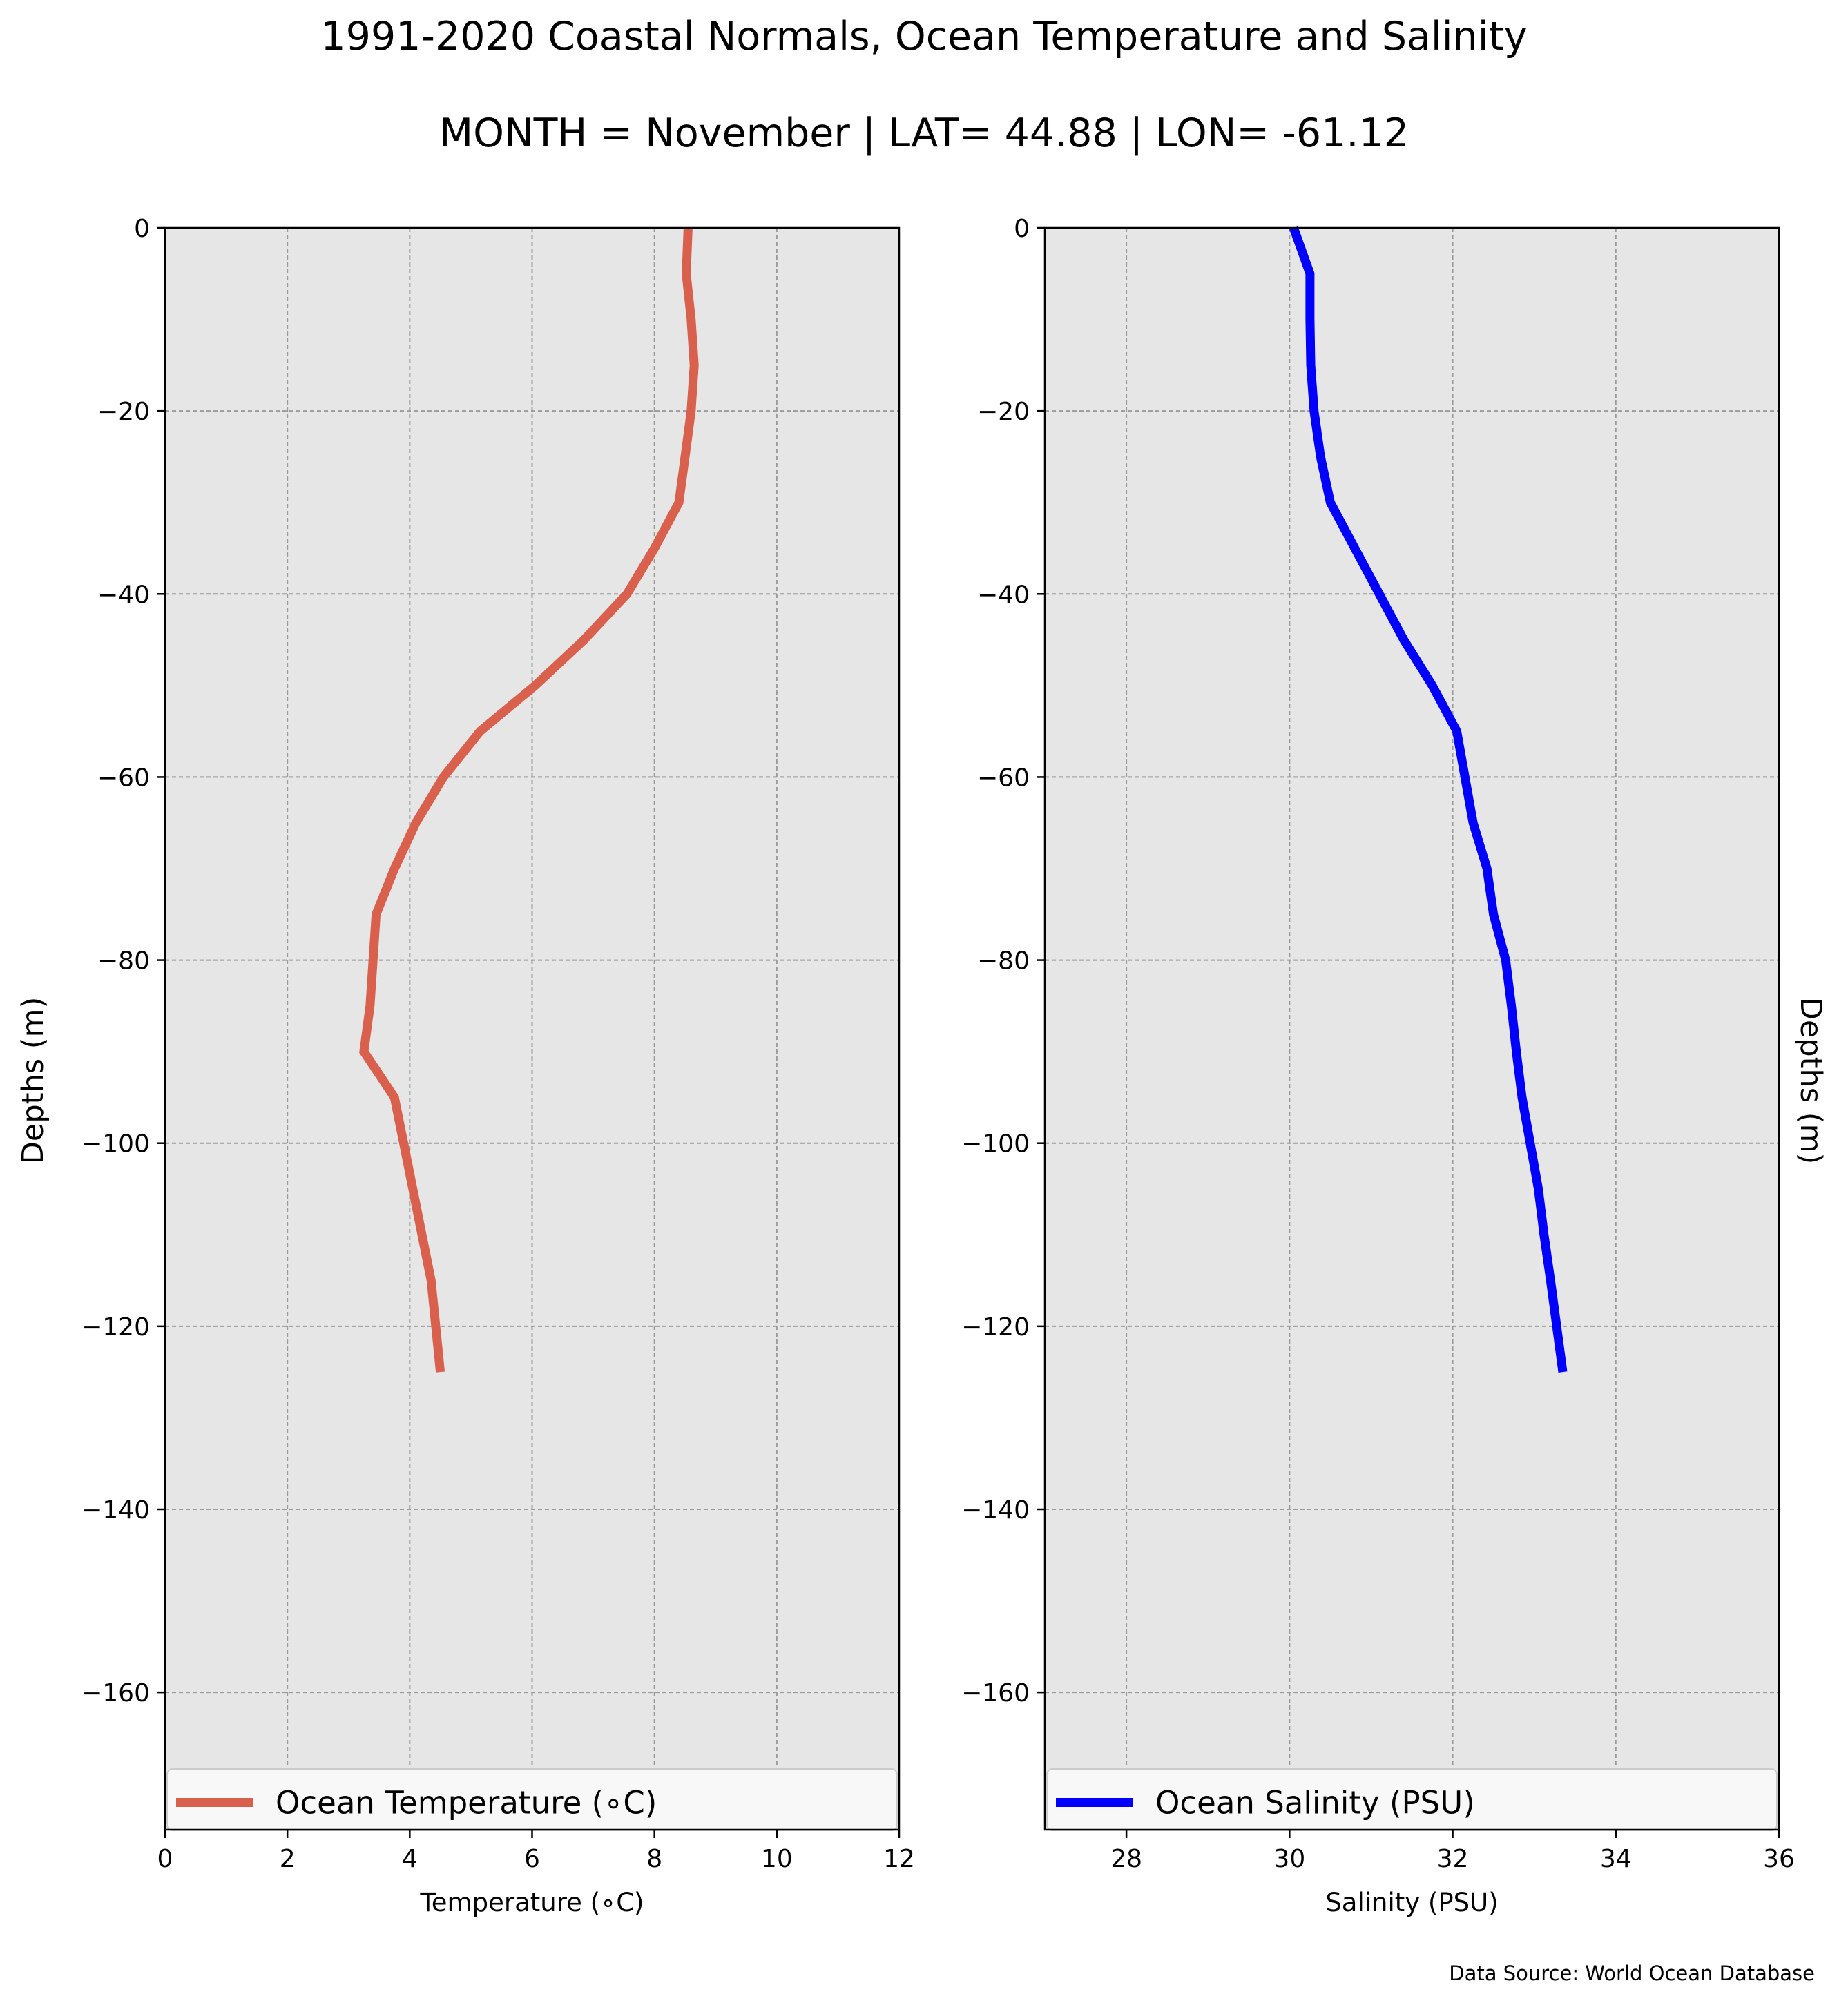  What do you see at coordinates (1003, 961) in the screenshot?
I see `salinity-y-tick-label: −80` at bounding box center [1003, 961].